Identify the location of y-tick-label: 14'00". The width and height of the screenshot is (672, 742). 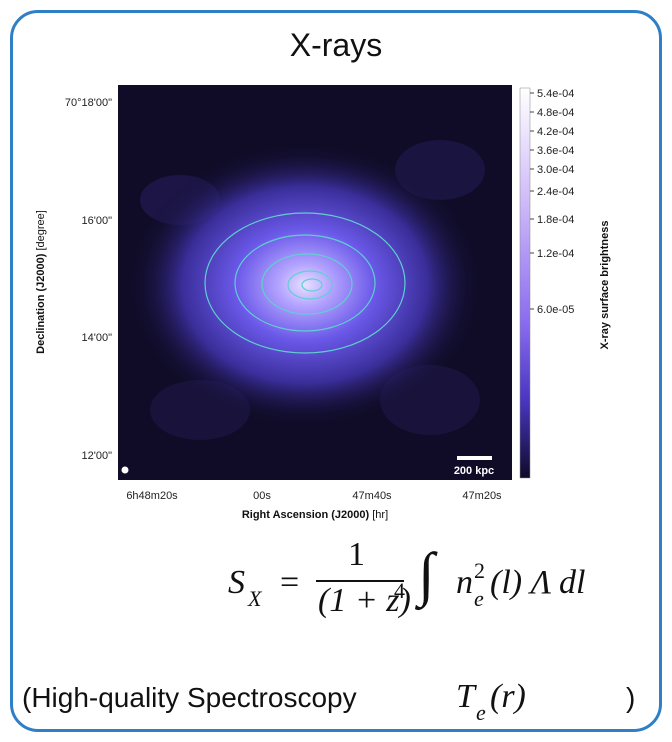
(97, 338).